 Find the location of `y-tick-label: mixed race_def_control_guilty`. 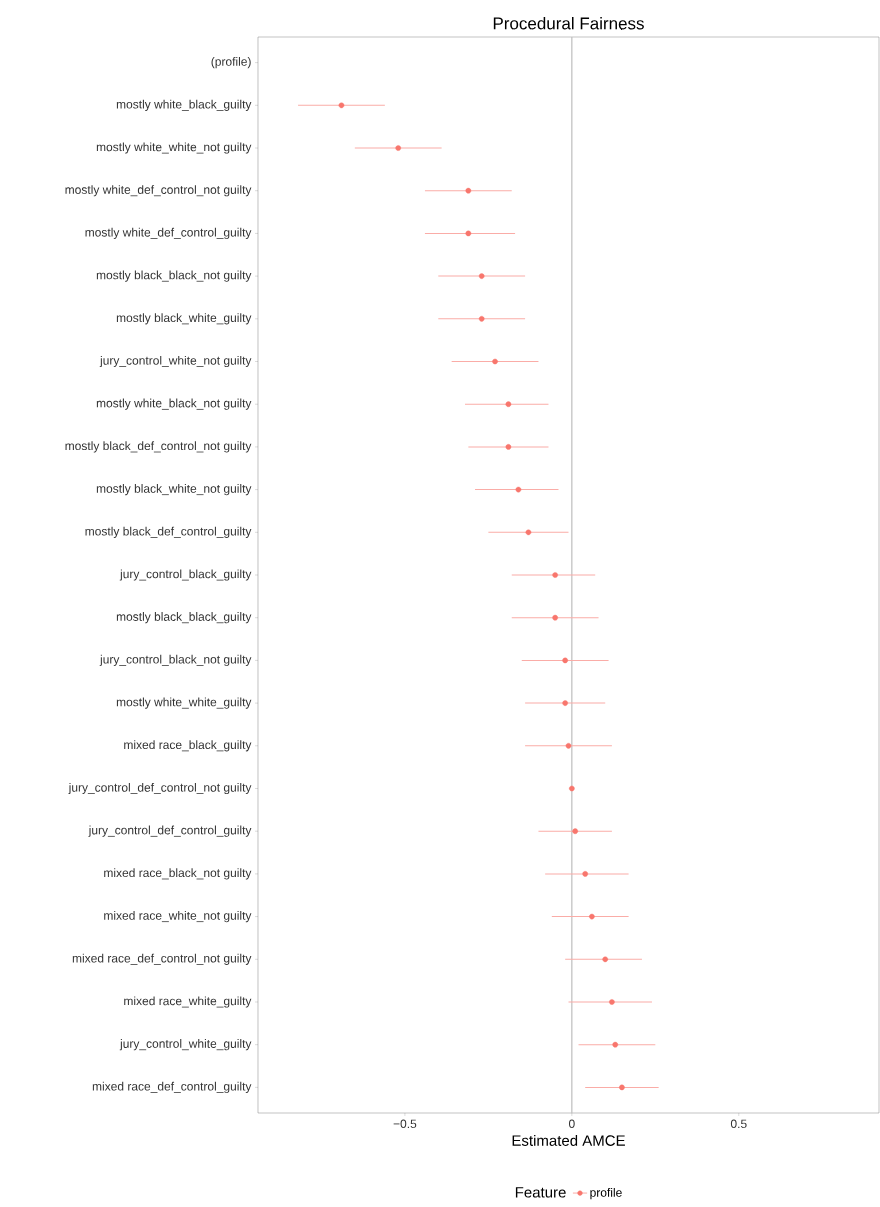

y-tick-label: mixed race_def_control_guilty is located at coordinates (172, 1087).